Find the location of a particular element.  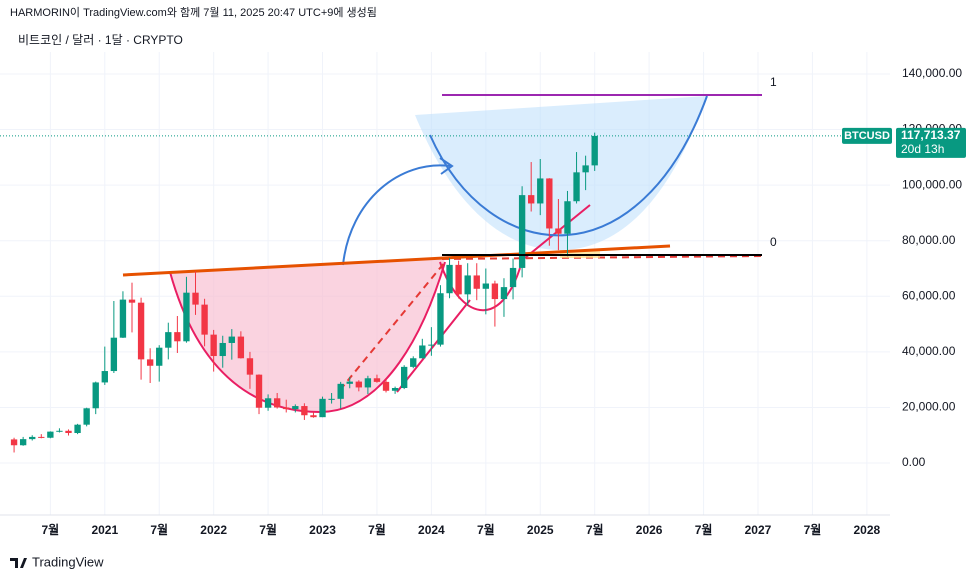

x-tick-label: 2027 is located at coordinates (758, 530).